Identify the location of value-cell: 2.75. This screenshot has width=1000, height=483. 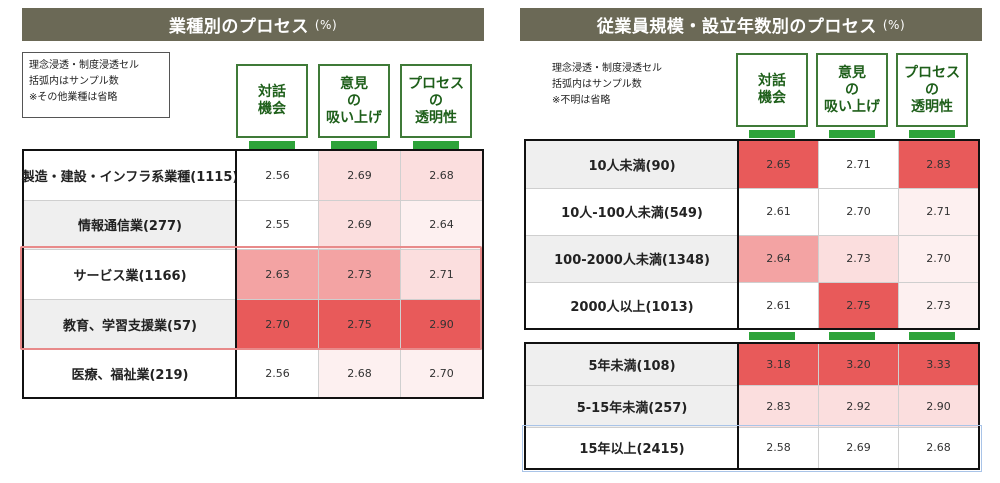
(858, 305).